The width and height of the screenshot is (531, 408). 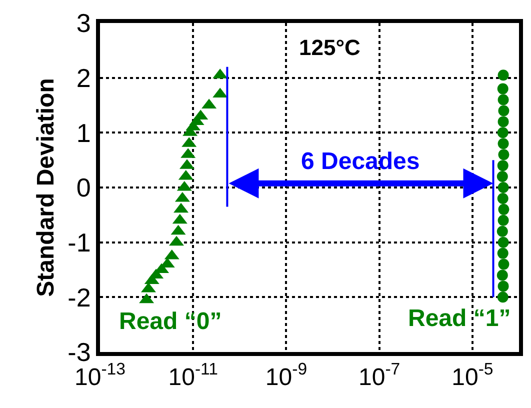 What do you see at coordinates (330, 47) in the screenshot?
I see `text: 125°C` at bounding box center [330, 47].